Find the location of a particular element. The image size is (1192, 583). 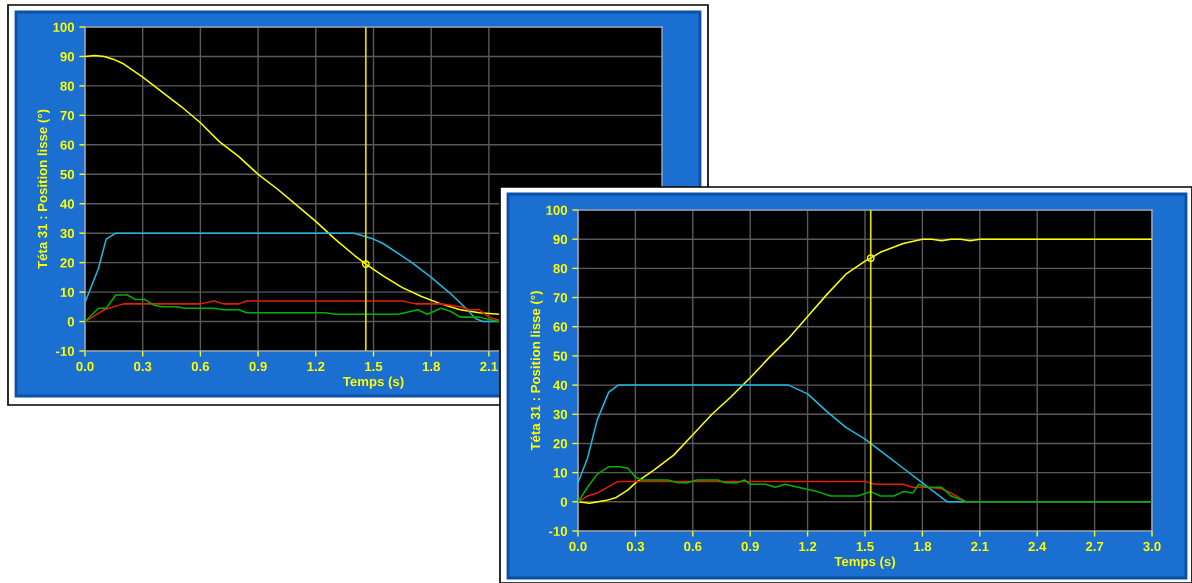

x-tick-label: 2.4 is located at coordinates (1037, 546).